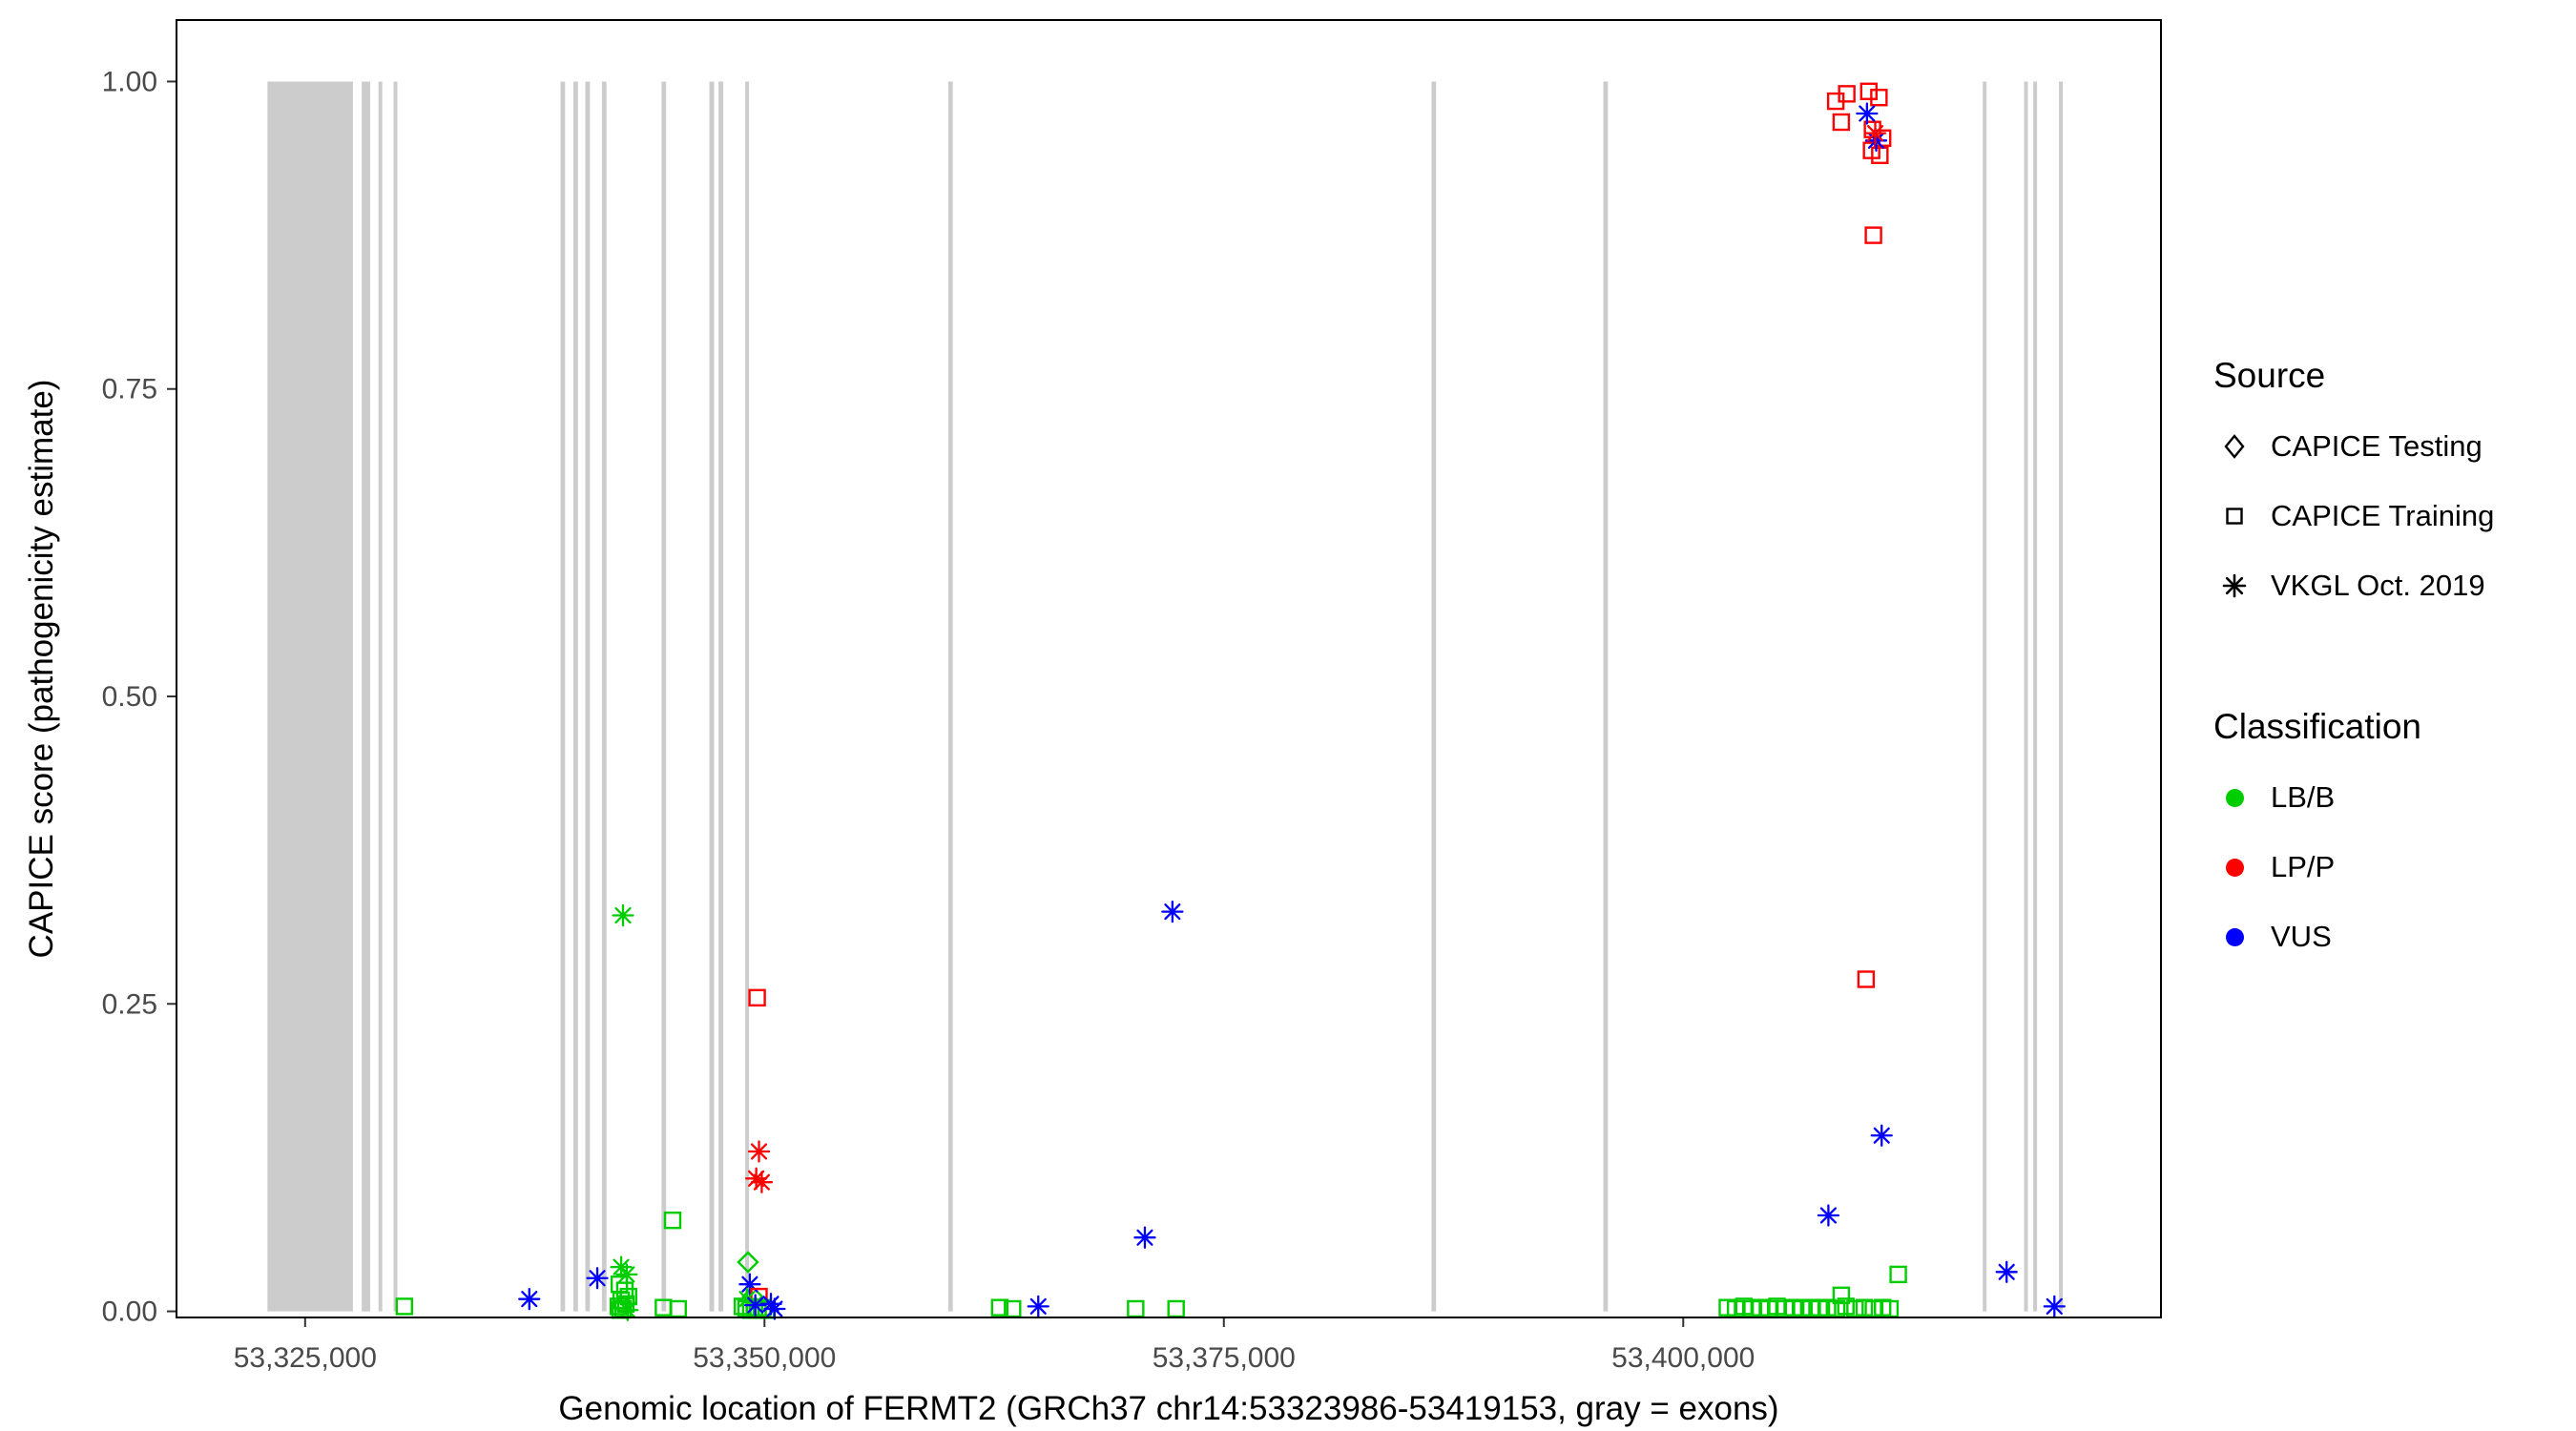 The height and width of the screenshot is (1431, 2576). What do you see at coordinates (2234, 516) in the screenshot?
I see `square-icon` at bounding box center [2234, 516].